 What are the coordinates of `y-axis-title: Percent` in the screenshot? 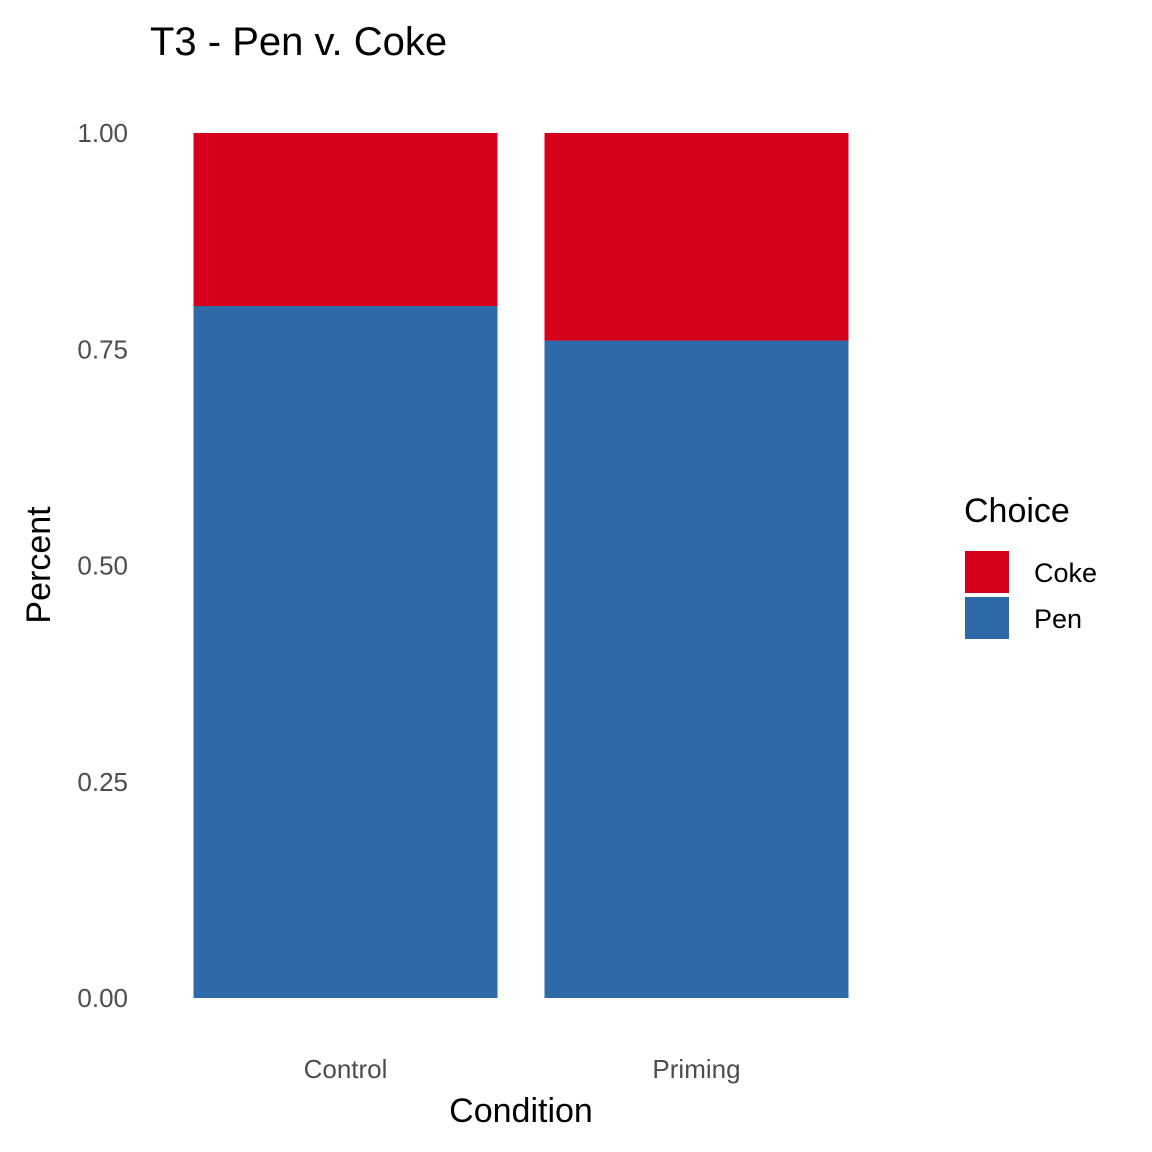 It's located at (39, 565).